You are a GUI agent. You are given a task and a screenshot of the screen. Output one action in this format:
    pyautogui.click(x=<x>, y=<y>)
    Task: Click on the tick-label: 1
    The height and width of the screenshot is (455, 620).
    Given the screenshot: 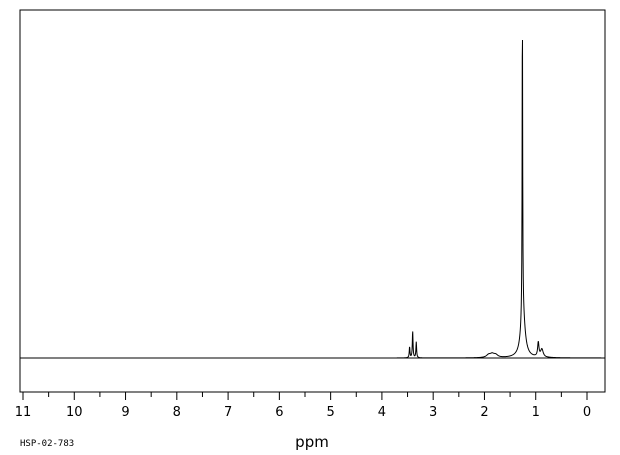 What is the action you would take?
    pyautogui.click(x=536, y=412)
    